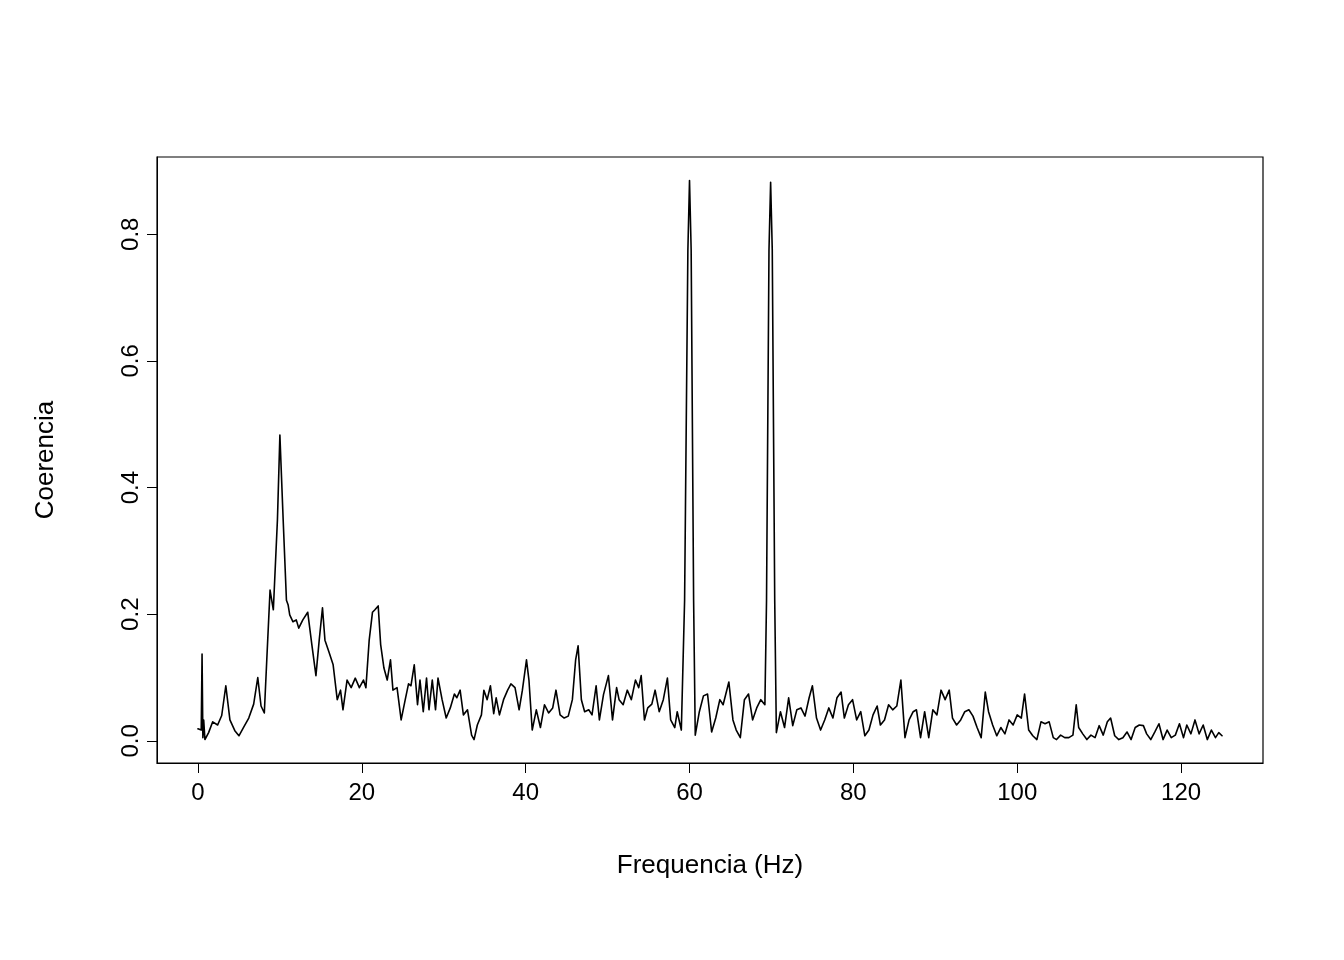  What do you see at coordinates (129, 487) in the screenshot?
I see `y-tick-label: 0.4` at bounding box center [129, 487].